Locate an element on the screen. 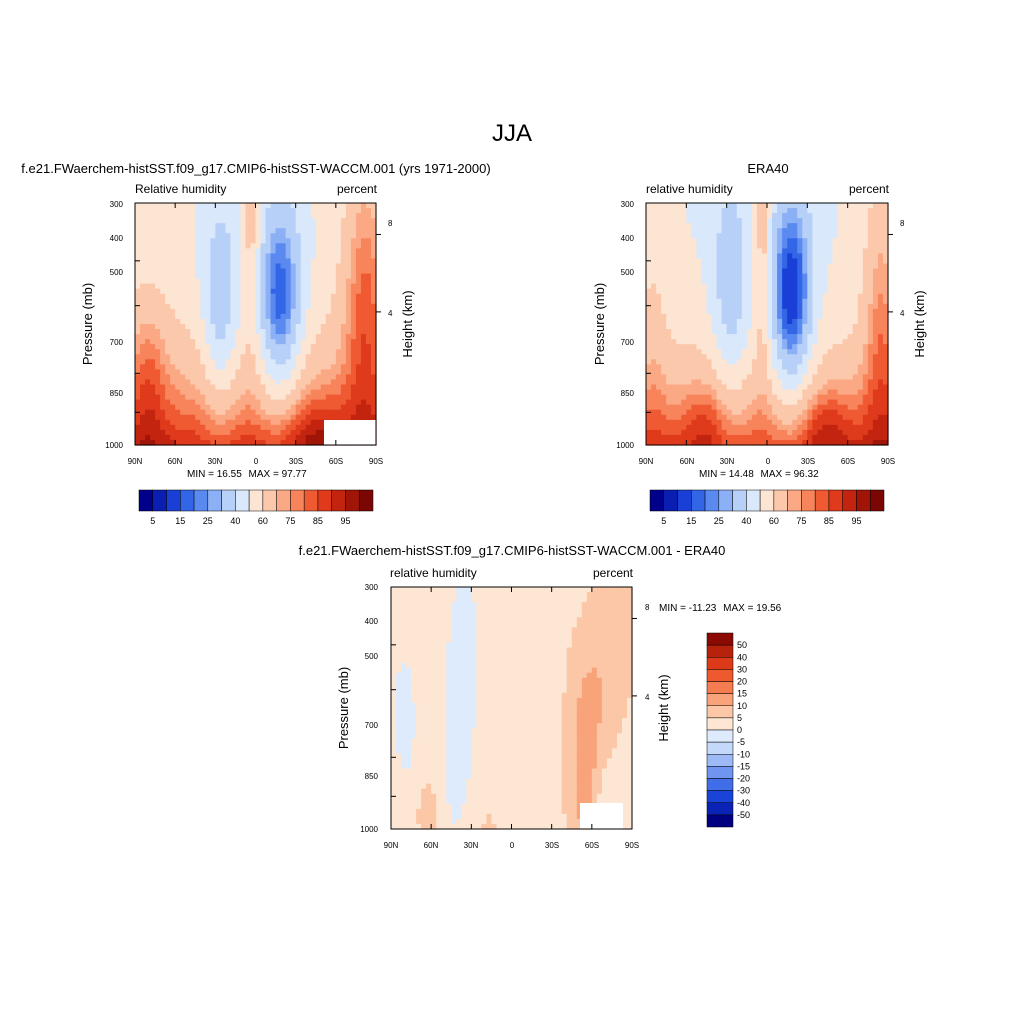  height-axis-title: Height (km) is located at coordinates (919, 323).